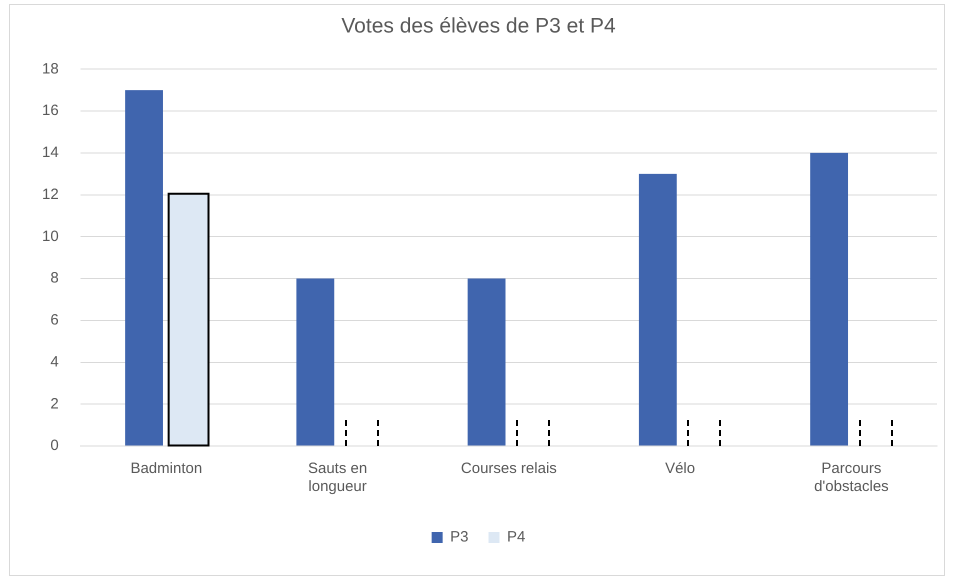 The height and width of the screenshot is (579, 957). What do you see at coordinates (50, 69) in the screenshot?
I see `y-tick-label: 18` at bounding box center [50, 69].